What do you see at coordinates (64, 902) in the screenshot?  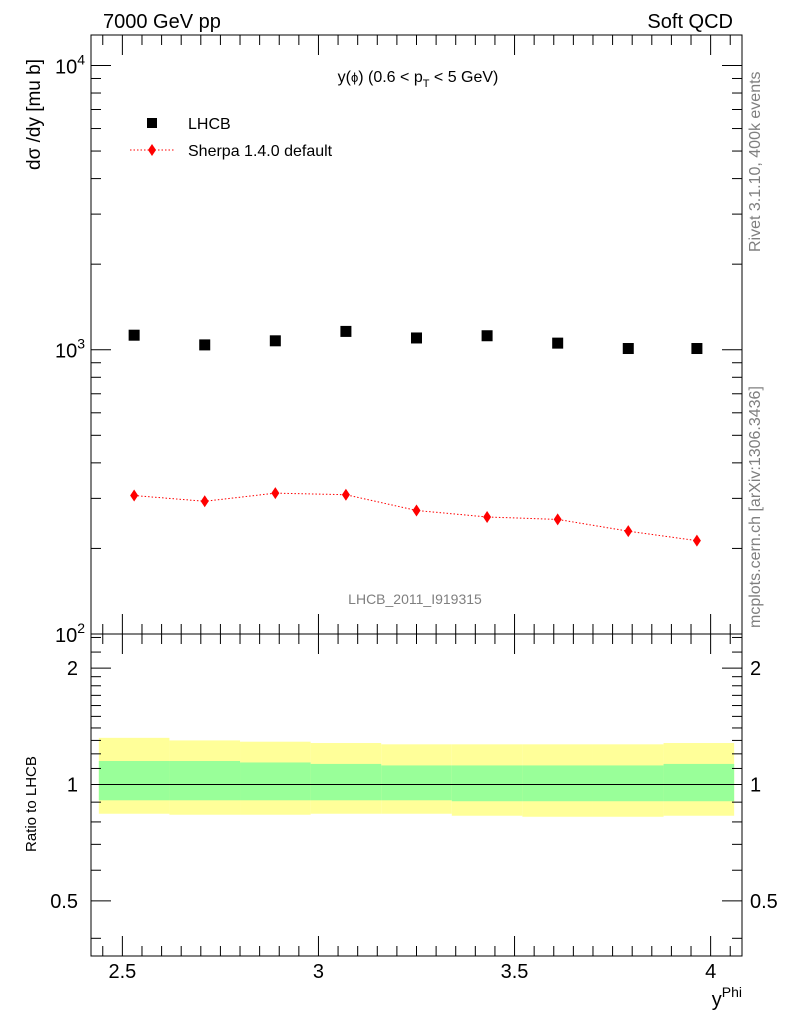 I see `ratio-y-tick-label-left: 0.5` at bounding box center [64, 902].